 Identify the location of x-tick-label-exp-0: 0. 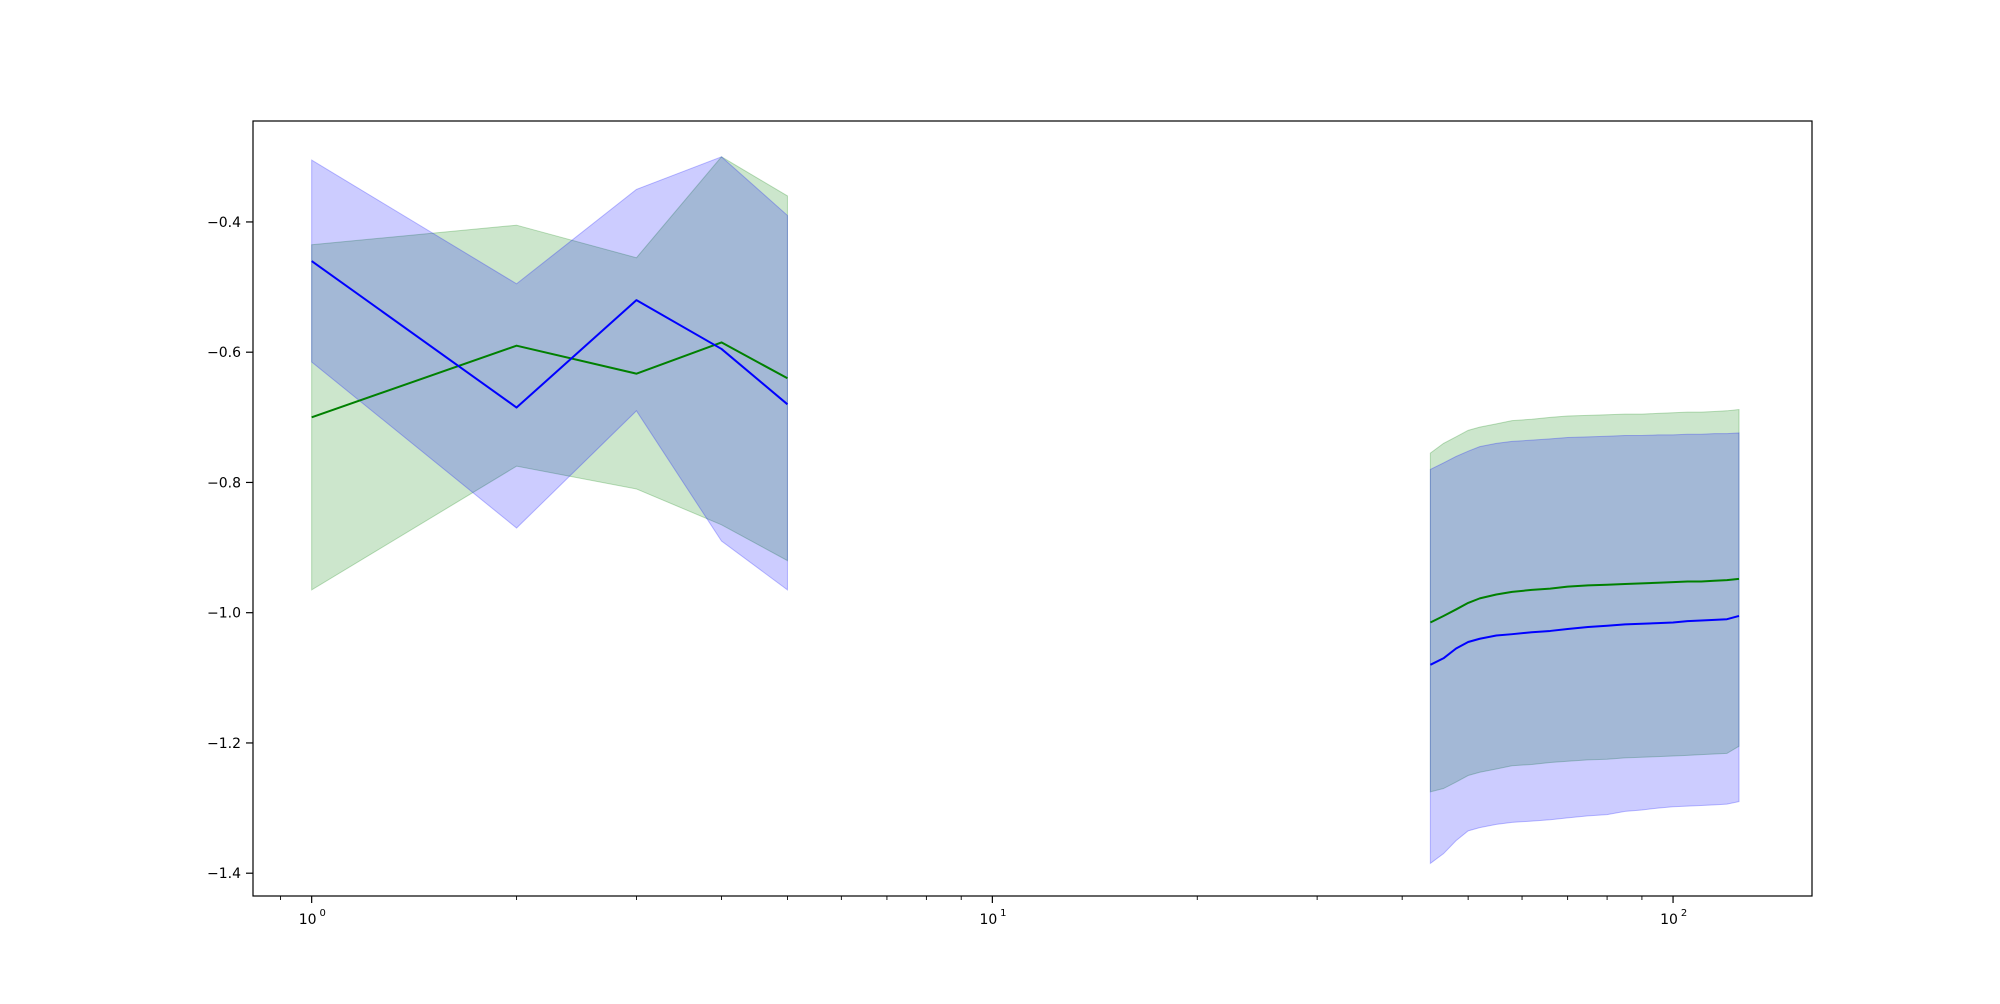
(322, 913).